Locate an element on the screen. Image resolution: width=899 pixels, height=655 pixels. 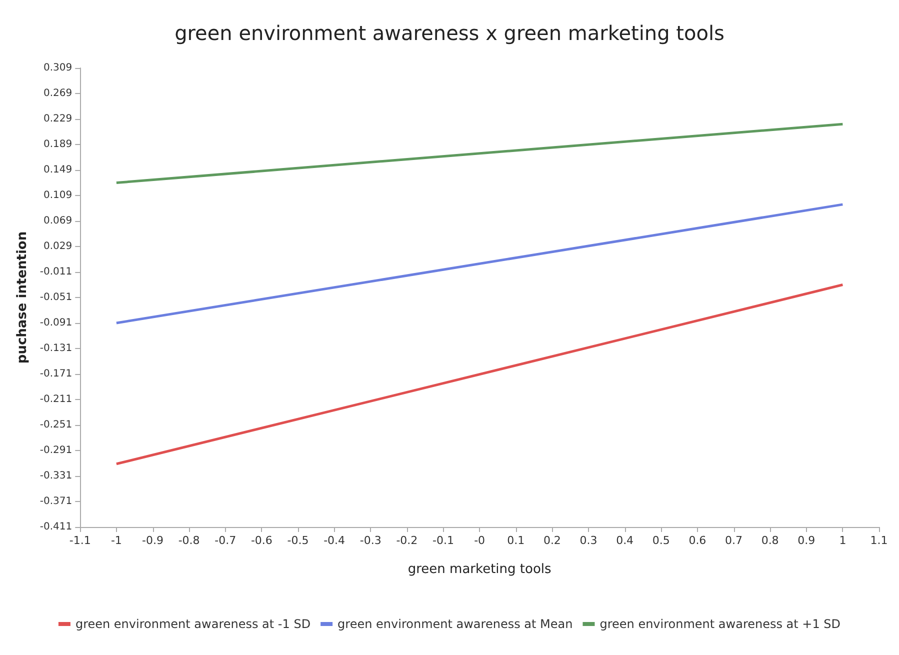
y-tick-label: 0.229 is located at coordinates (57, 119).